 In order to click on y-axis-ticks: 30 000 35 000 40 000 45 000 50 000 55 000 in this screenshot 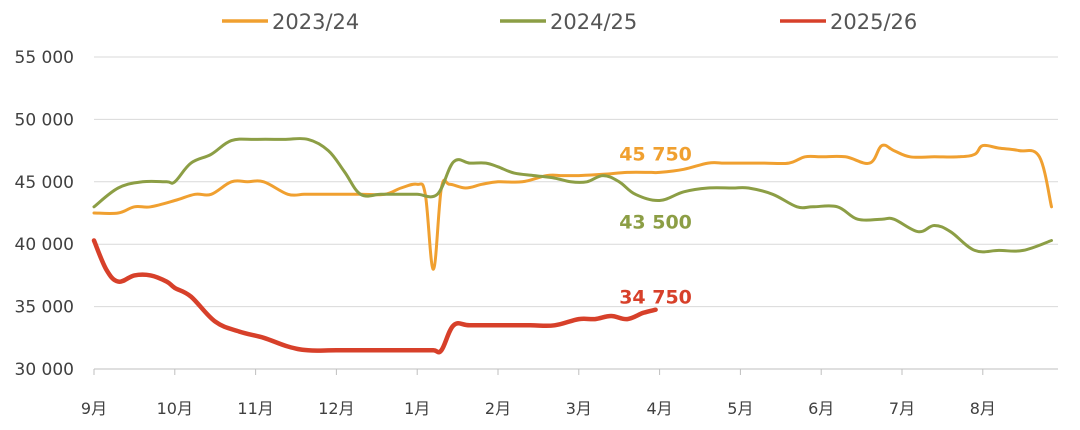, I will do `click(44, 214)`.